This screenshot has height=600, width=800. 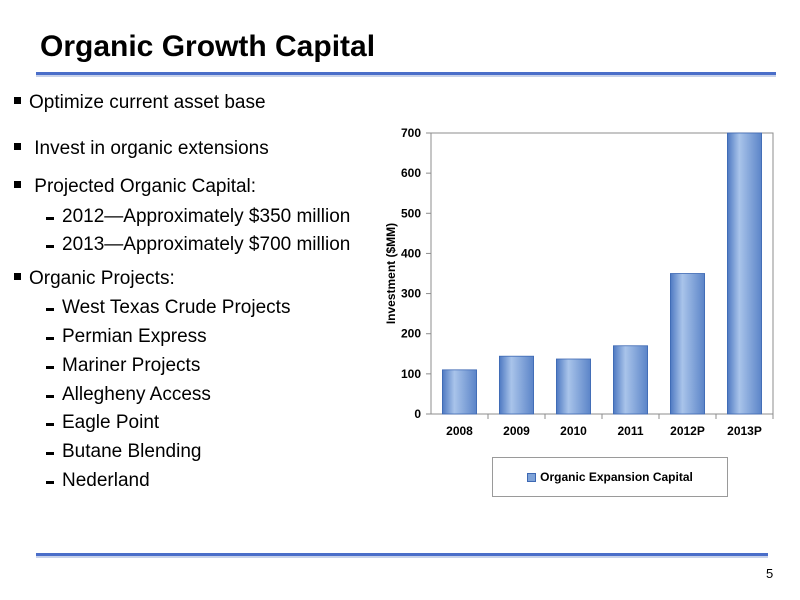 I want to click on bullet-item: West Texas Crude Projects, so click(x=168, y=308).